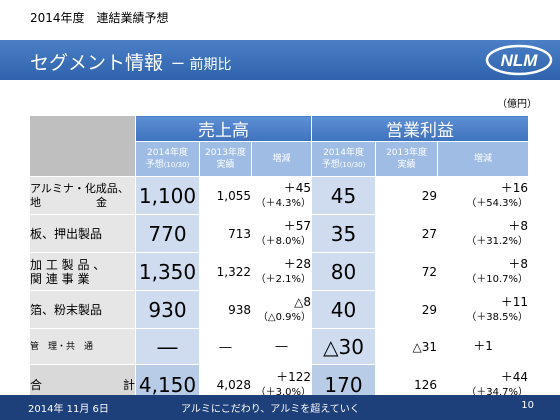 The height and width of the screenshot is (420, 560). What do you see at coordinates (225, 271) in the screenshot?
I see `sales-prev-cell: 1,322` at bounding box center [225, 271].